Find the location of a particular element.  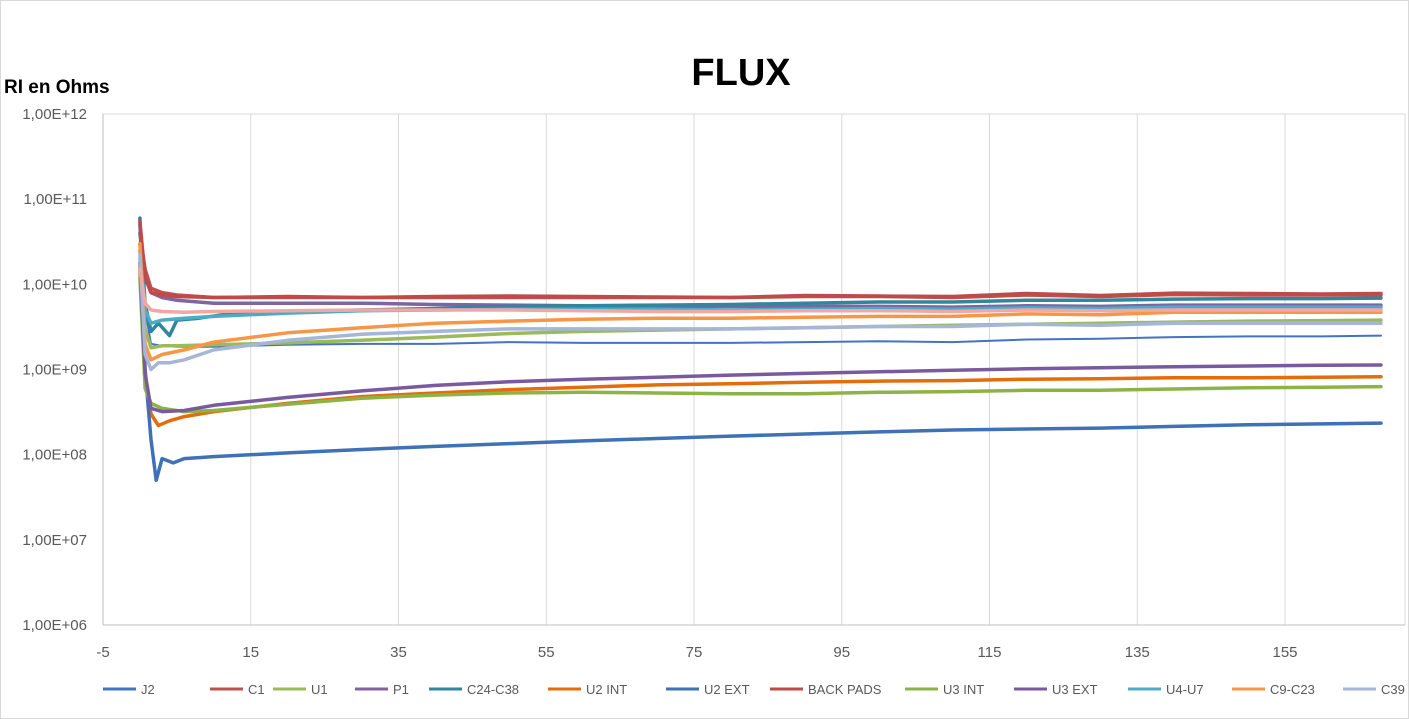

x-tick-label: 95 is located at coordinates (841, 652).